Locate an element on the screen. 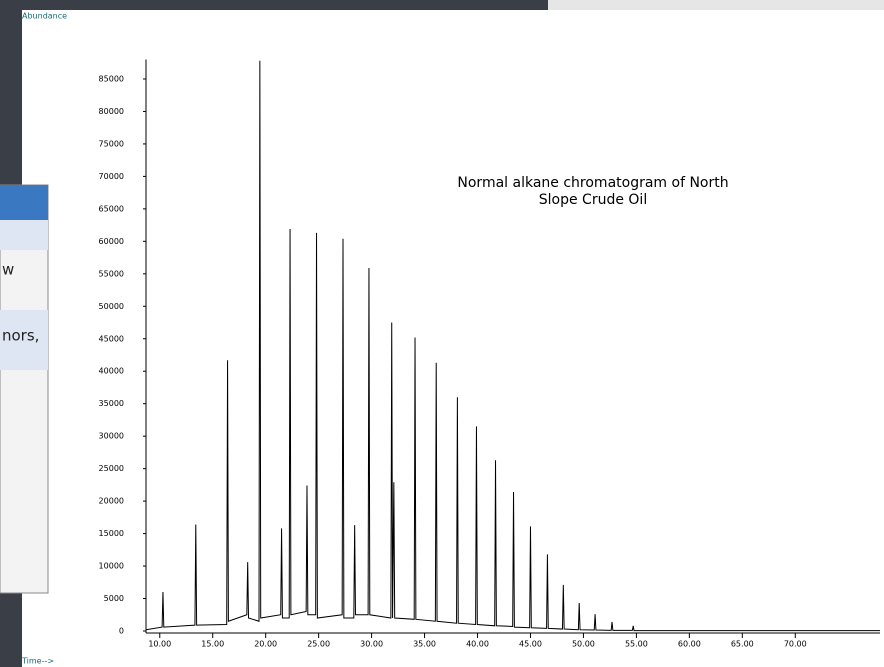  dialog-text: nors, is located at coordinates (20, 336).